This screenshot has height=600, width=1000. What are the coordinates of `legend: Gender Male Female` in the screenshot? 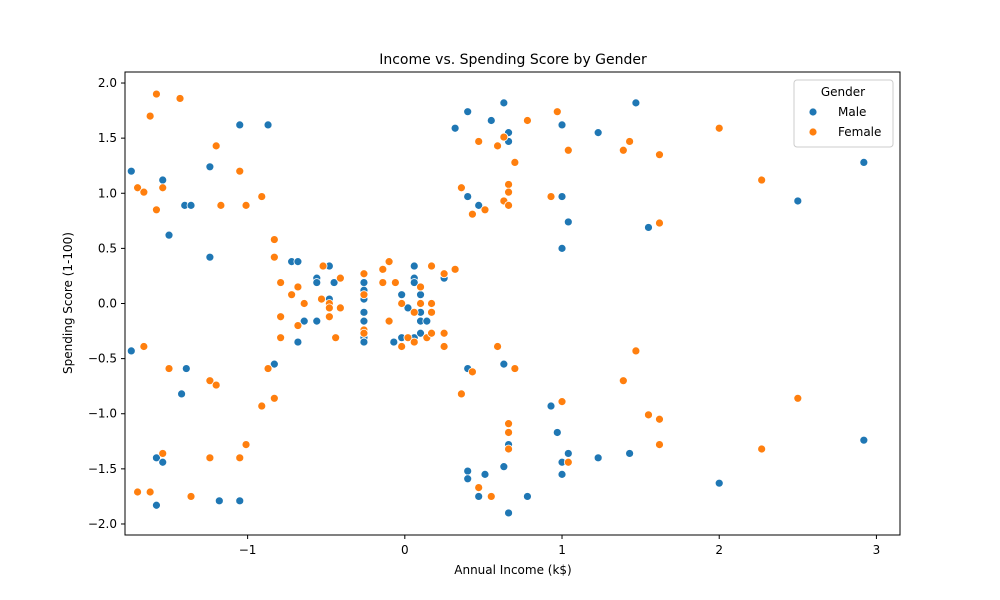 It's located at (843, 113).